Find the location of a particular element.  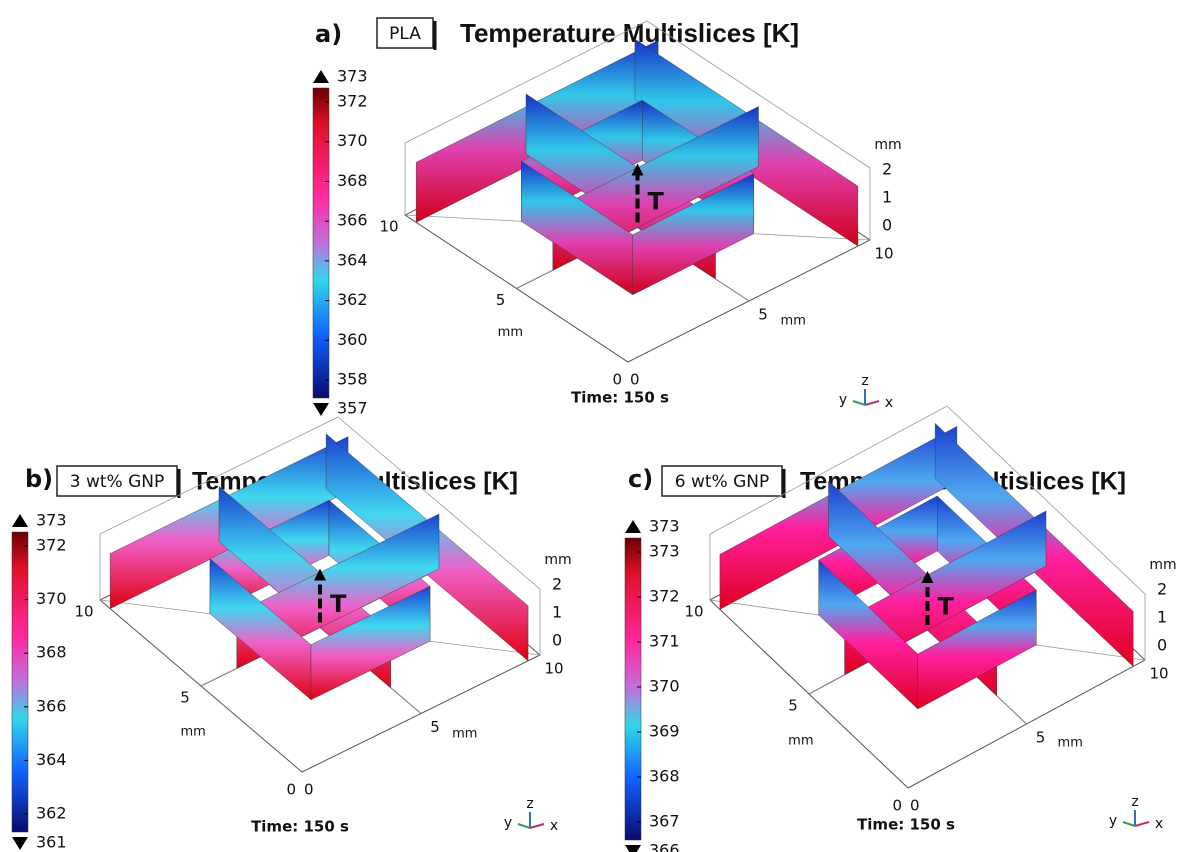

panel-title: Temperature Multislices [K] is located at coordinates (629, 33).